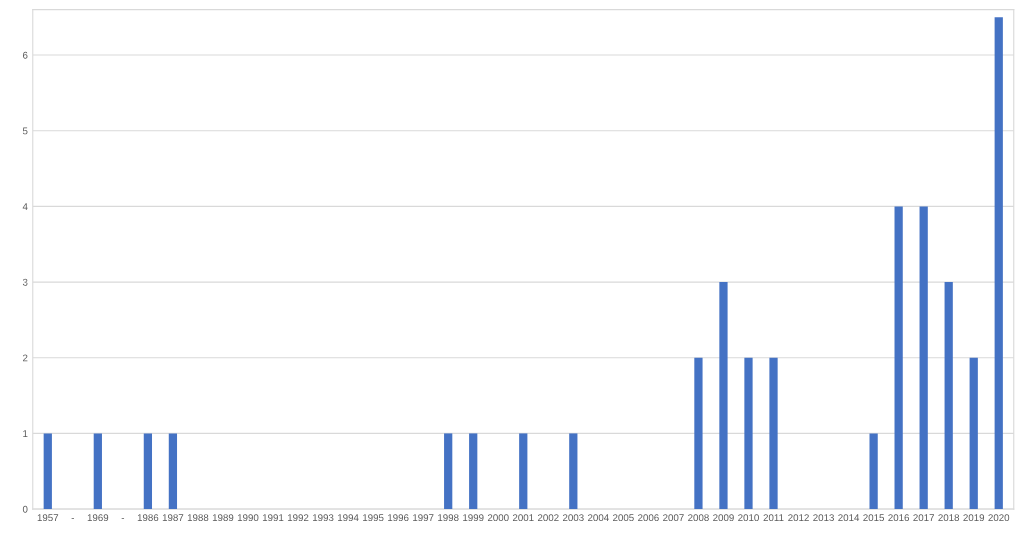 The image size is (1024, 537). What do you see at coordinates (248, 518) in the screenshot?
I see `x-tick-label: 1990` at bounding box center [248, 518].